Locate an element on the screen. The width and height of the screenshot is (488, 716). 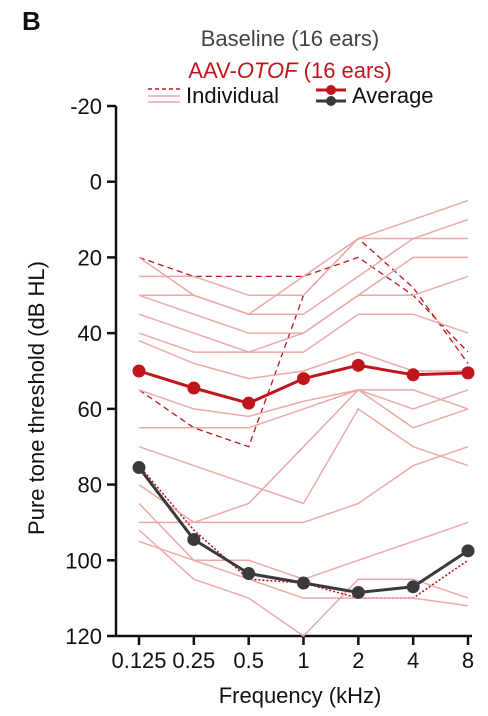
x-tick-label: 1 is located at coordinates (303, 660).